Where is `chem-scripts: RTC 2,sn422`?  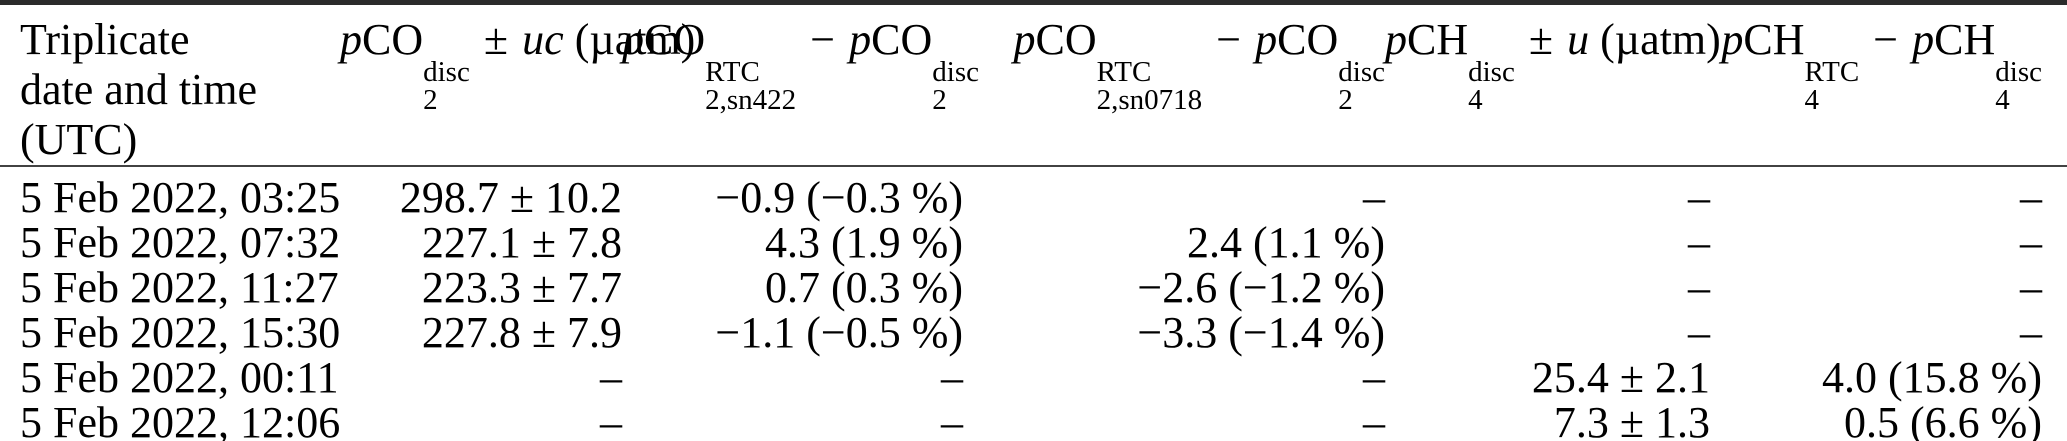
chem-scripts: RTC 2,sn422 is located at coordinates (751, 86).